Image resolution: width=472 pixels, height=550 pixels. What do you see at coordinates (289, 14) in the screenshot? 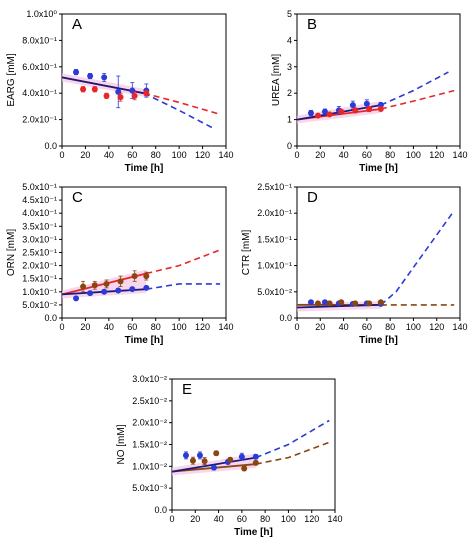
I see `y-tick-label: 5` at bounding box center [289, 14].